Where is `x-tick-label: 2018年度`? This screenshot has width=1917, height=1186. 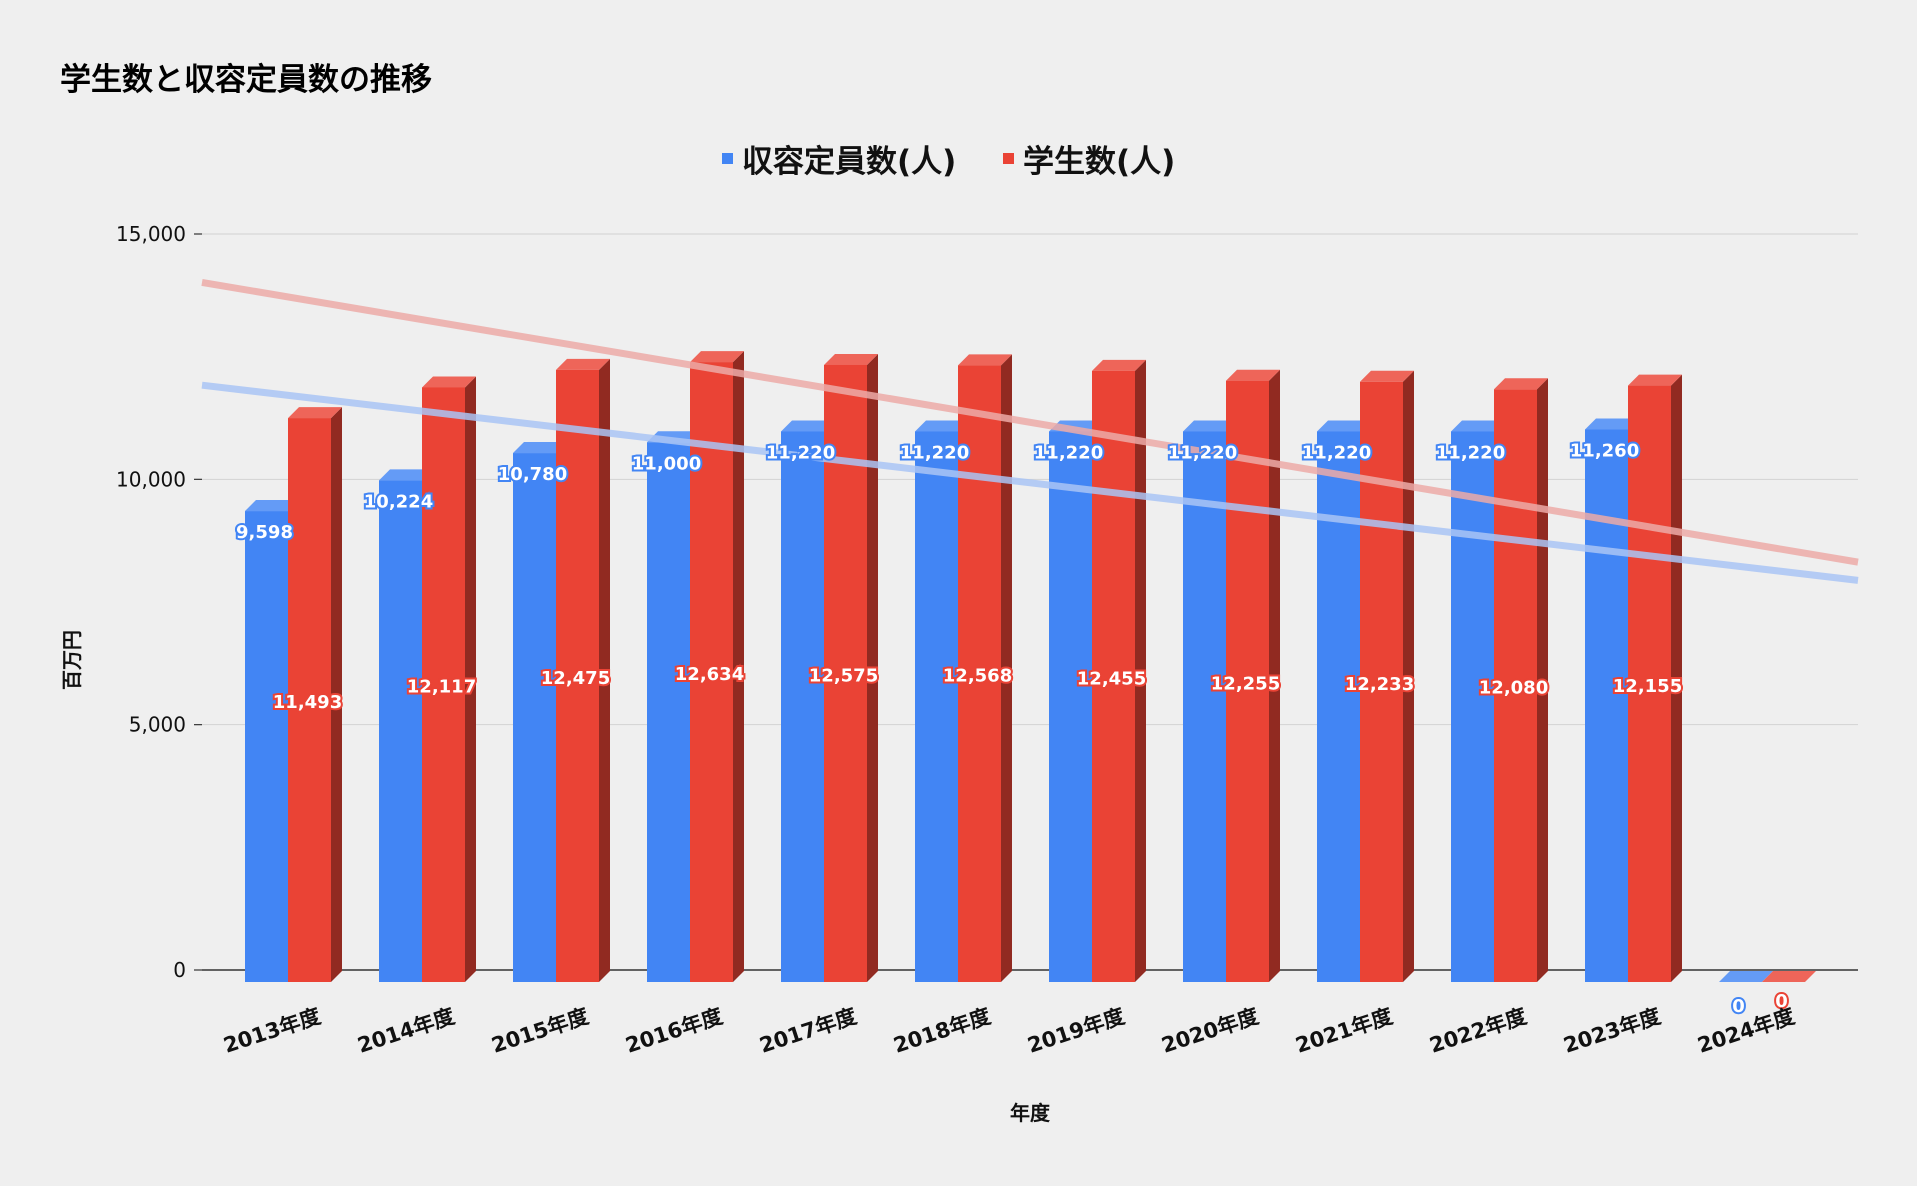
x-tick-label: 2018年度 is located at coordinates (942, 1031).